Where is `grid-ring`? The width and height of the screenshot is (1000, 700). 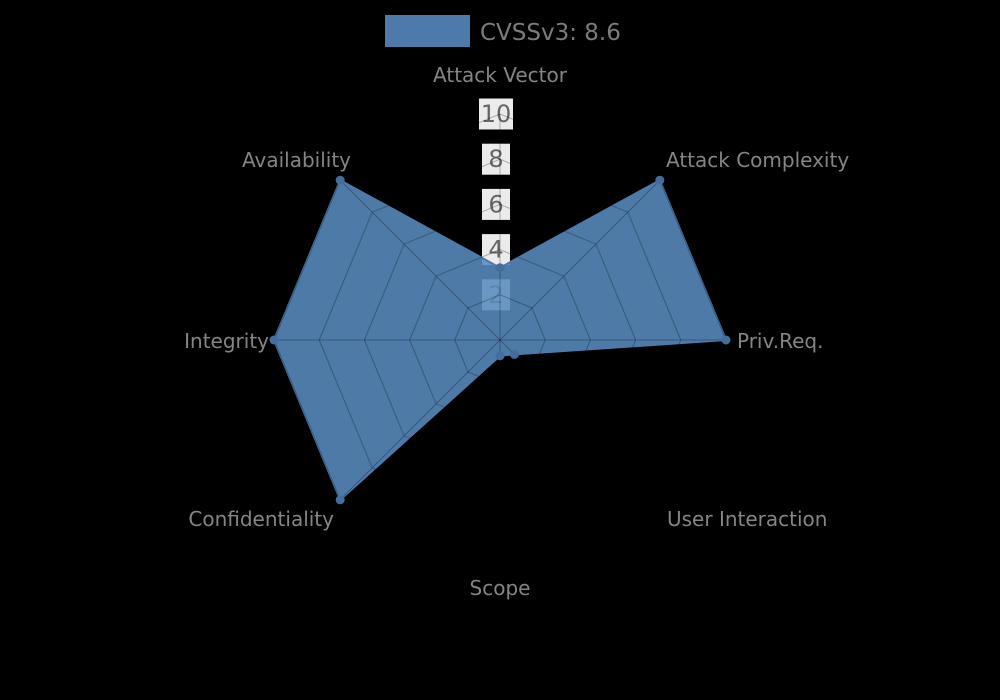
grid-ring is located at coordinates (500, 340).